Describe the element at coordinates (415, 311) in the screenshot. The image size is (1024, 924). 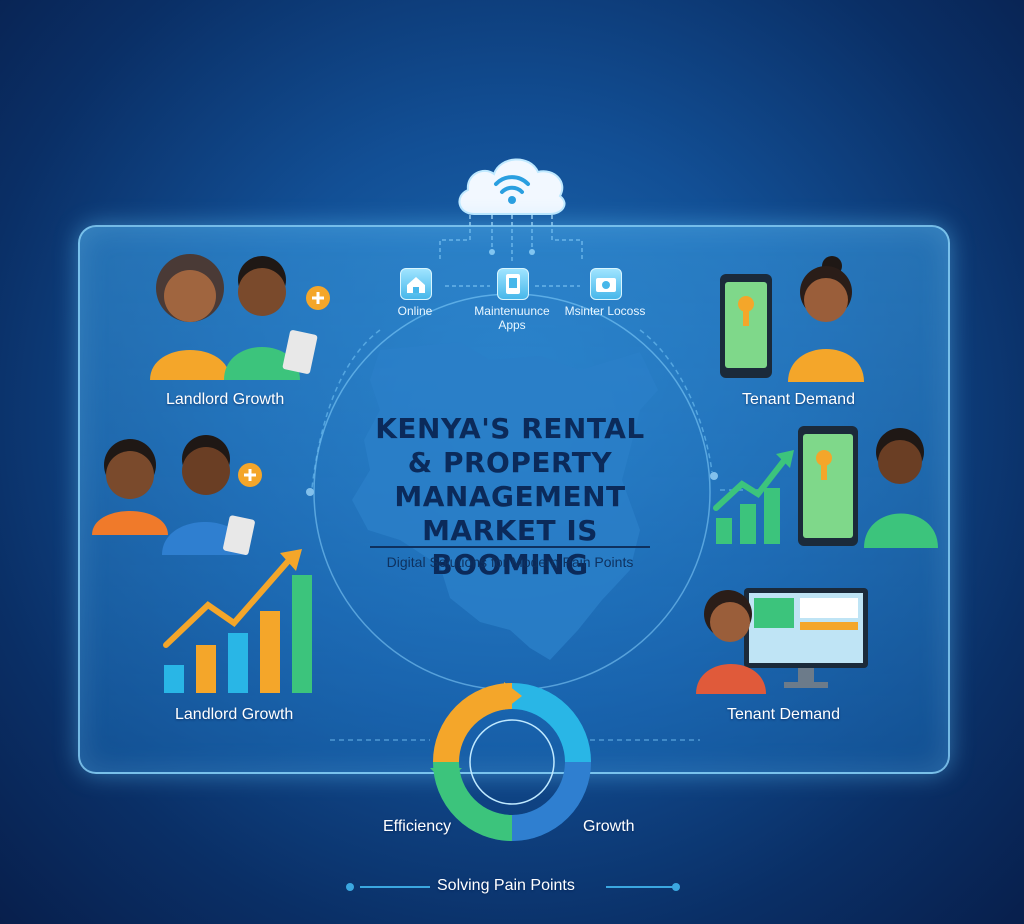
I see `feature-online-label: Online` at that location.